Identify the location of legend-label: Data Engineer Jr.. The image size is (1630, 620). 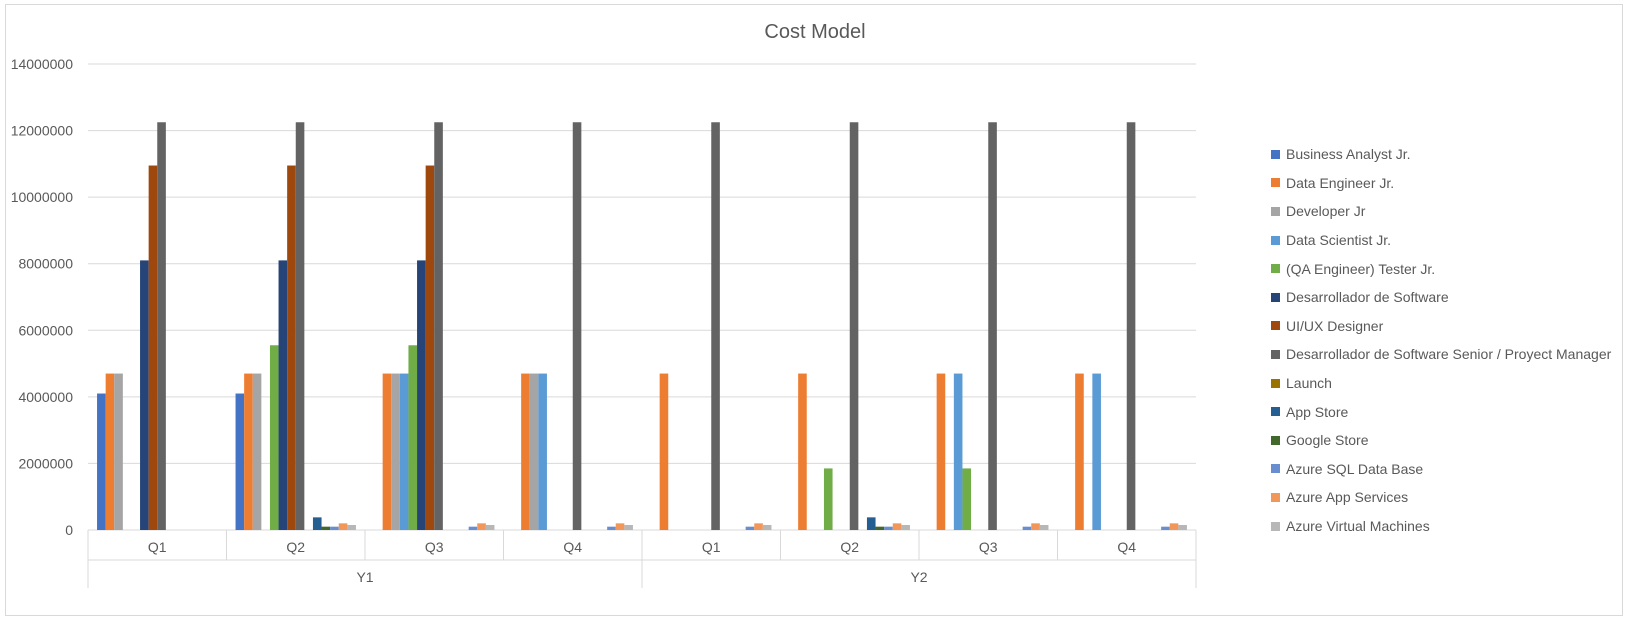
(1340, 182).